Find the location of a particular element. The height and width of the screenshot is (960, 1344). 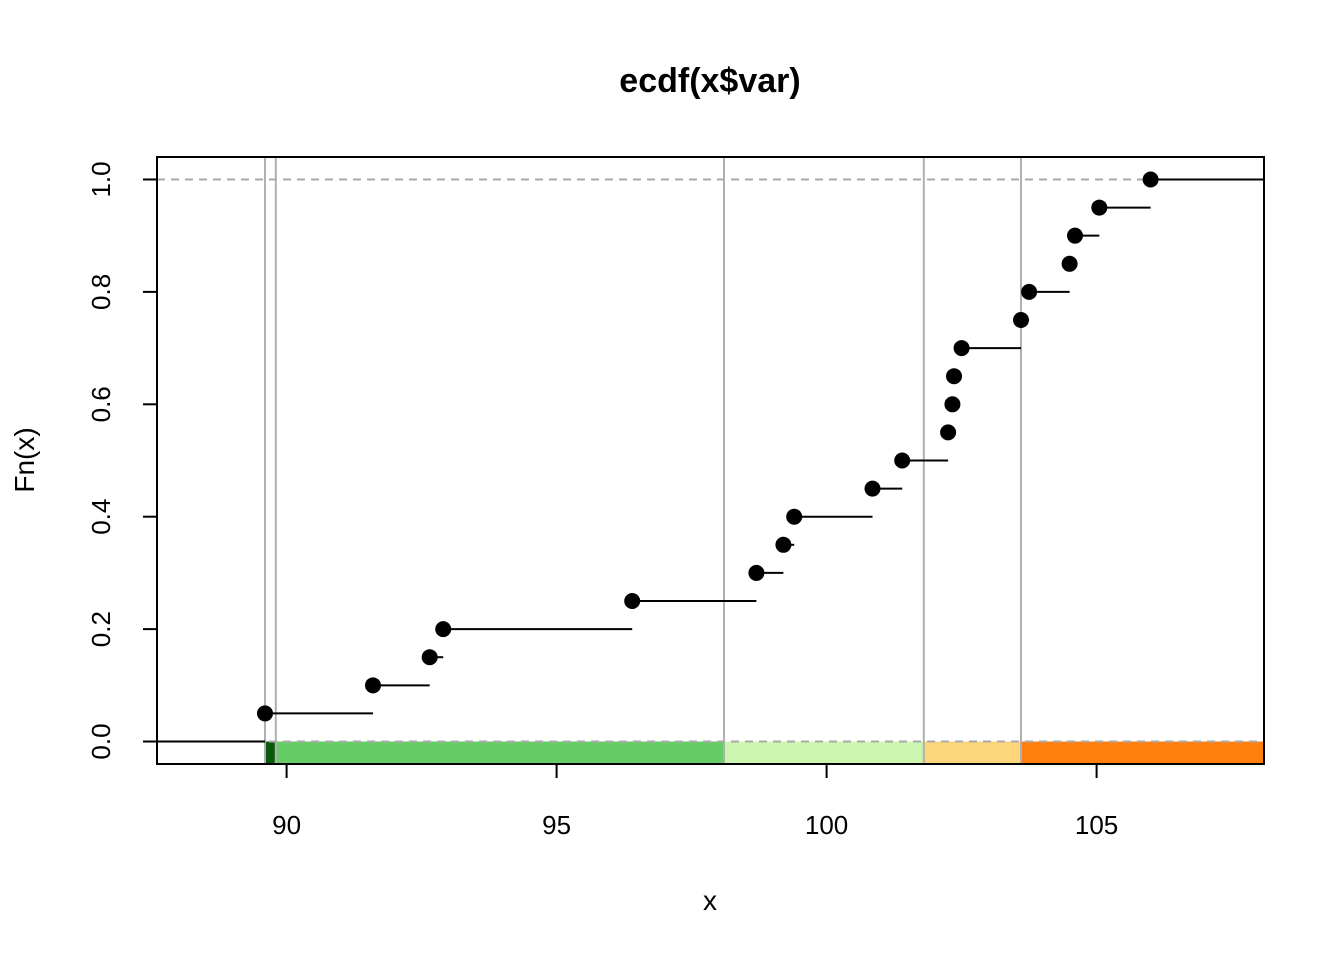

color-bands is located at coordinates (764, 752).